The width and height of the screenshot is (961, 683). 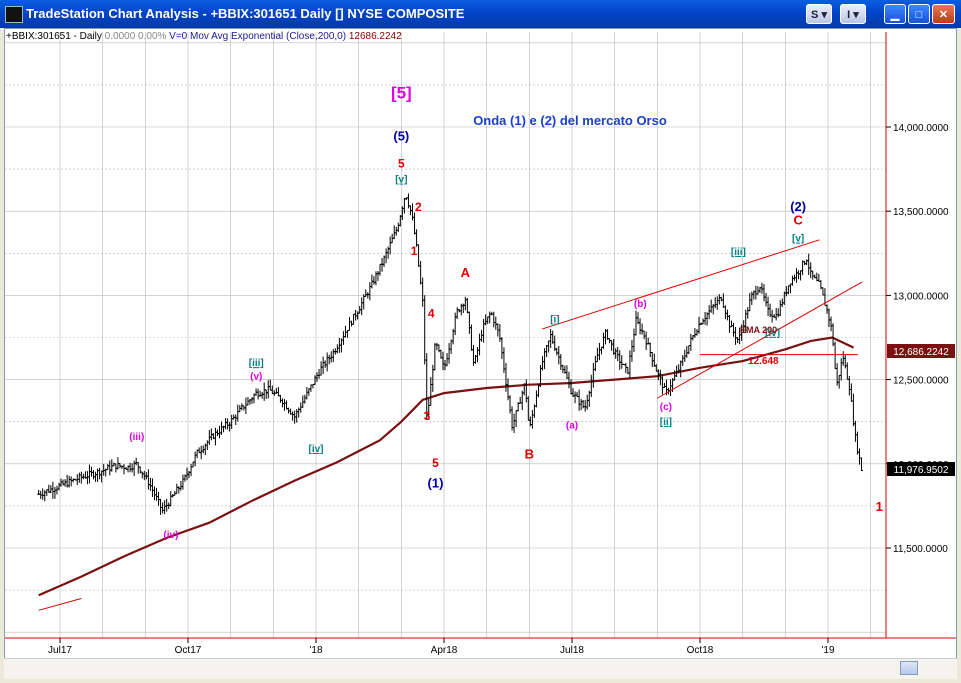 What do you see at coordinates (849, 15) in the screenshot?
I see `i-button-label: I` at bounding box center [849, 15].